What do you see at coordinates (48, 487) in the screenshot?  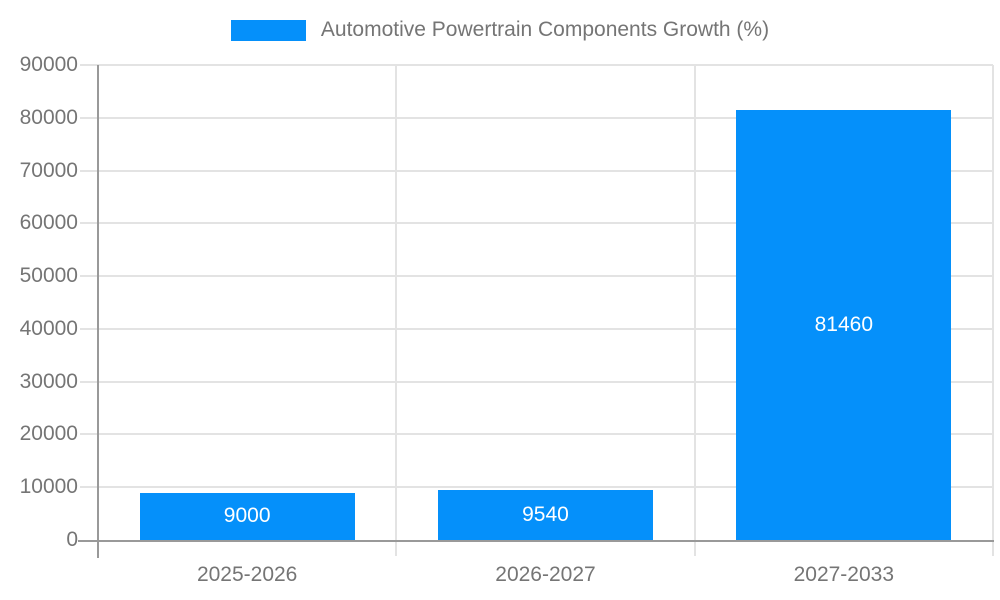 I see `y-axis-tick-label: 10000` at bounding box center [48, 487].